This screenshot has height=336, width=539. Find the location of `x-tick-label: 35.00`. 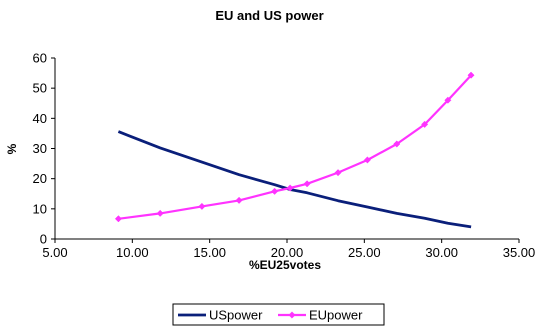

x-tick-label: 35.00 is located at coordinates (519, 252).